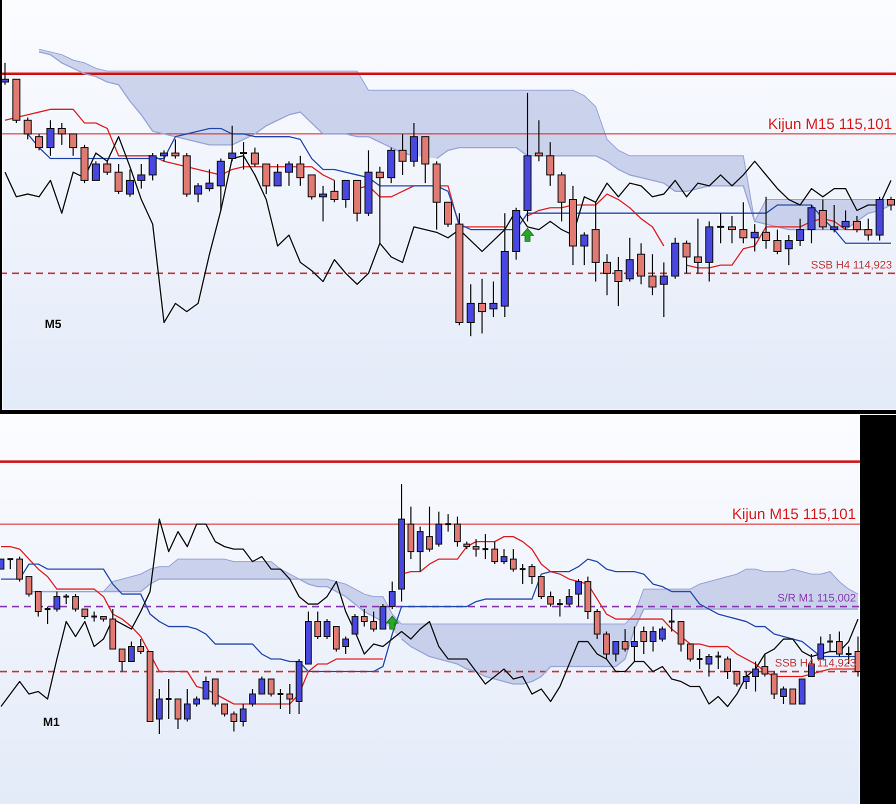  Describe the element at coordinates (816, 598) in the screenshot. I see `ref-line-label: S/R M1 115,002` at that location.